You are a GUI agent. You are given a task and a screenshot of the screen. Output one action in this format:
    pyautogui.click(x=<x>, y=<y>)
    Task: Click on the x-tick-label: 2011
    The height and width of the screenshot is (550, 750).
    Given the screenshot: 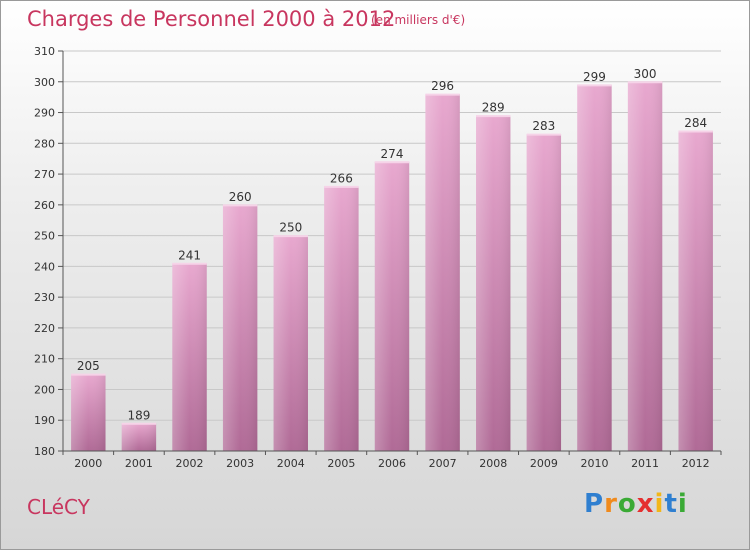 What is the action you would take?
    pyautogui.click(x=645, y=463)
    